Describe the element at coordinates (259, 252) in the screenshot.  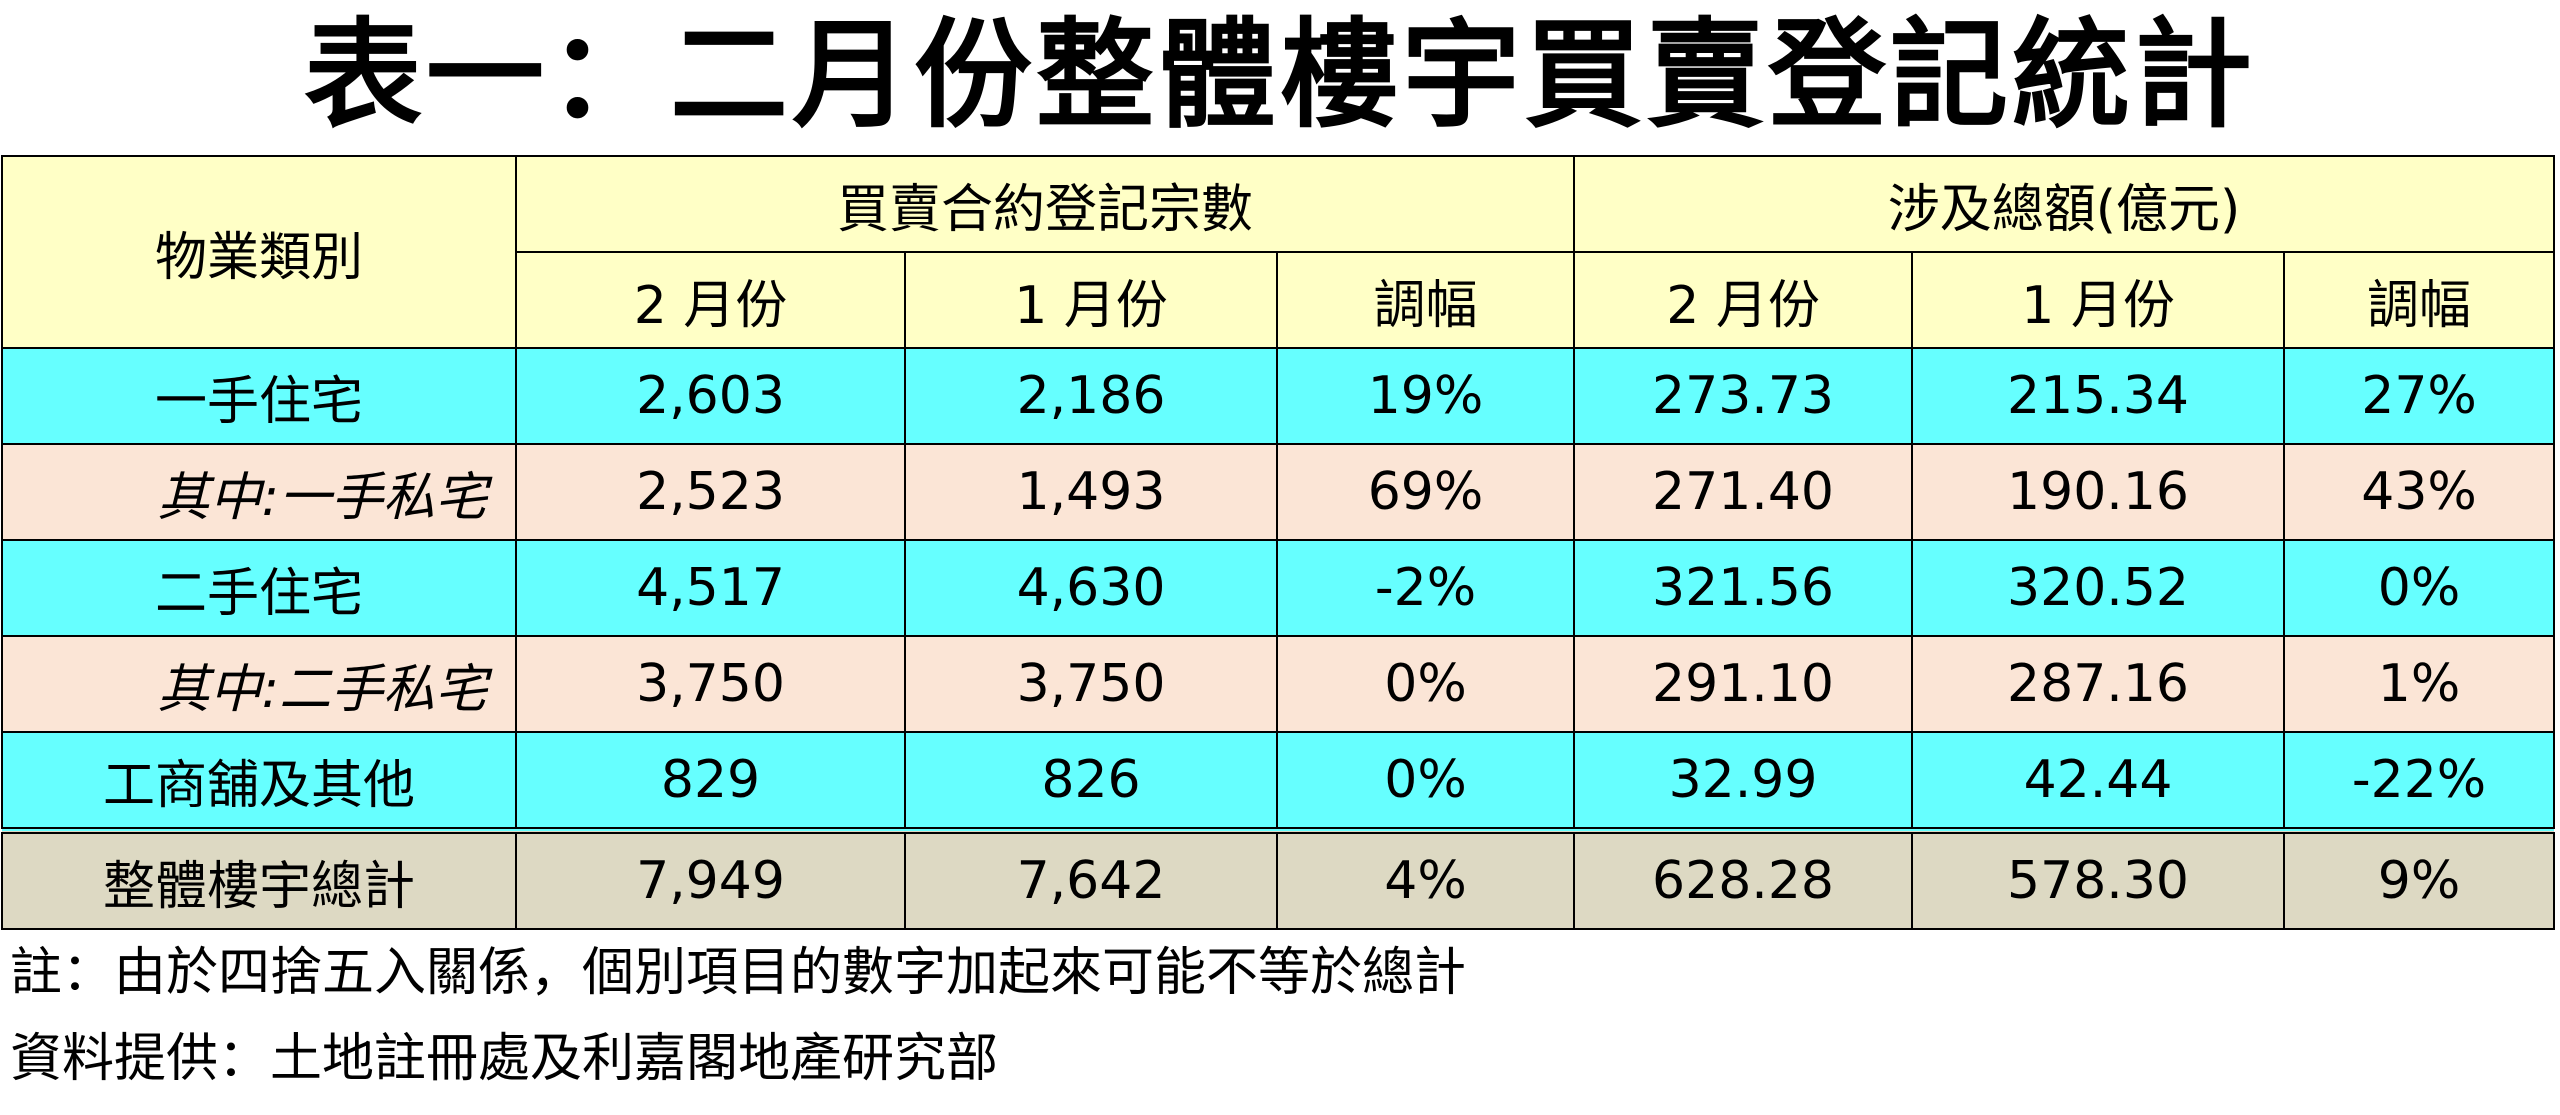
I see `header-cell: 物業類別` at that location.